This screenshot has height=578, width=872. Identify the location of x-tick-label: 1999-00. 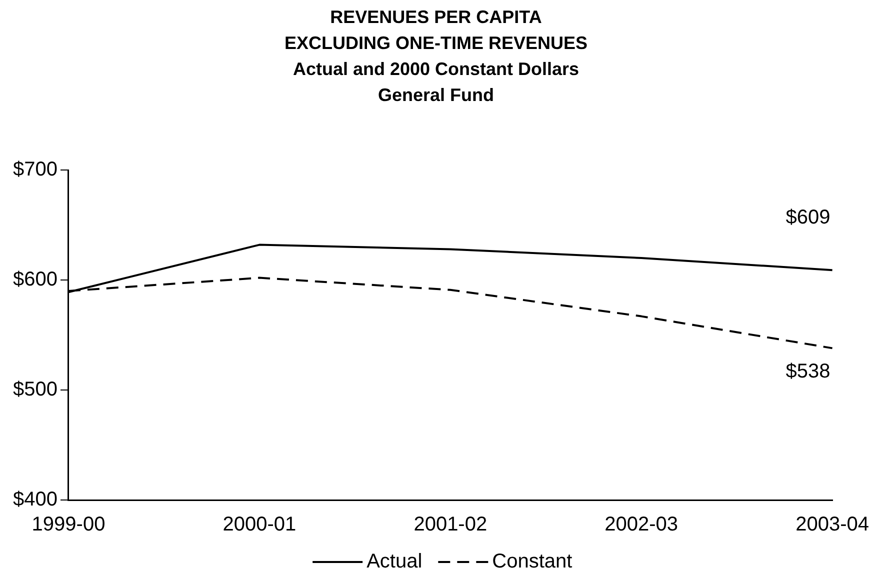
(69, 525).